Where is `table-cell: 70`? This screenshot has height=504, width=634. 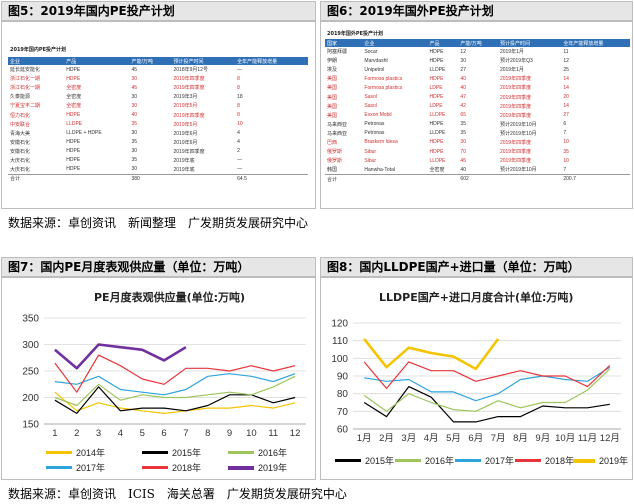 table-cell: 70 is located at coordinates (463, 151).